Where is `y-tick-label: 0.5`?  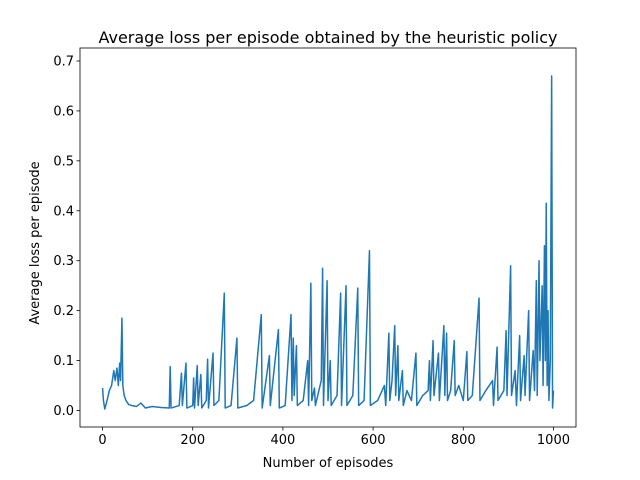 y-tick-label: 0.5 is located at coordinates (63, 161).